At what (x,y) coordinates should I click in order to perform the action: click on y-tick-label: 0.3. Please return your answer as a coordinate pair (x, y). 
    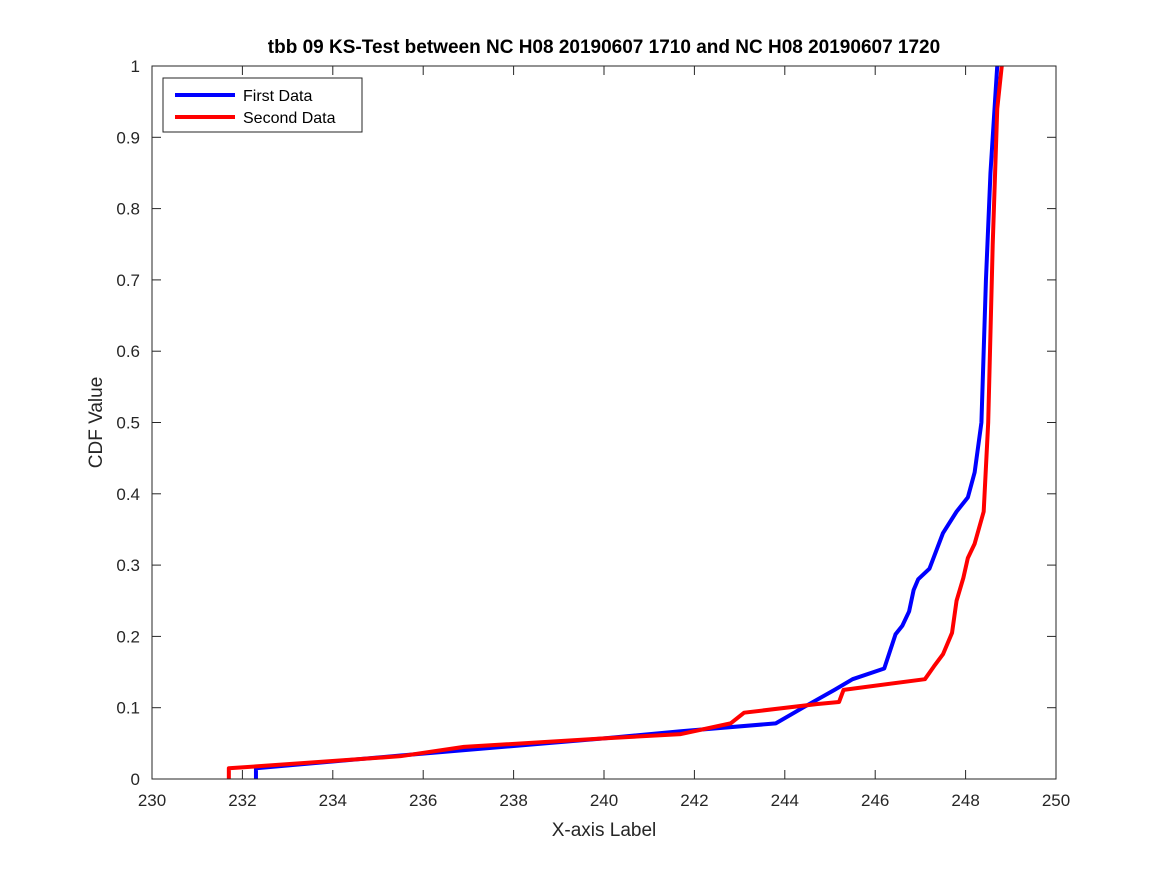
    Looking at the image, I should click on (128, 565).